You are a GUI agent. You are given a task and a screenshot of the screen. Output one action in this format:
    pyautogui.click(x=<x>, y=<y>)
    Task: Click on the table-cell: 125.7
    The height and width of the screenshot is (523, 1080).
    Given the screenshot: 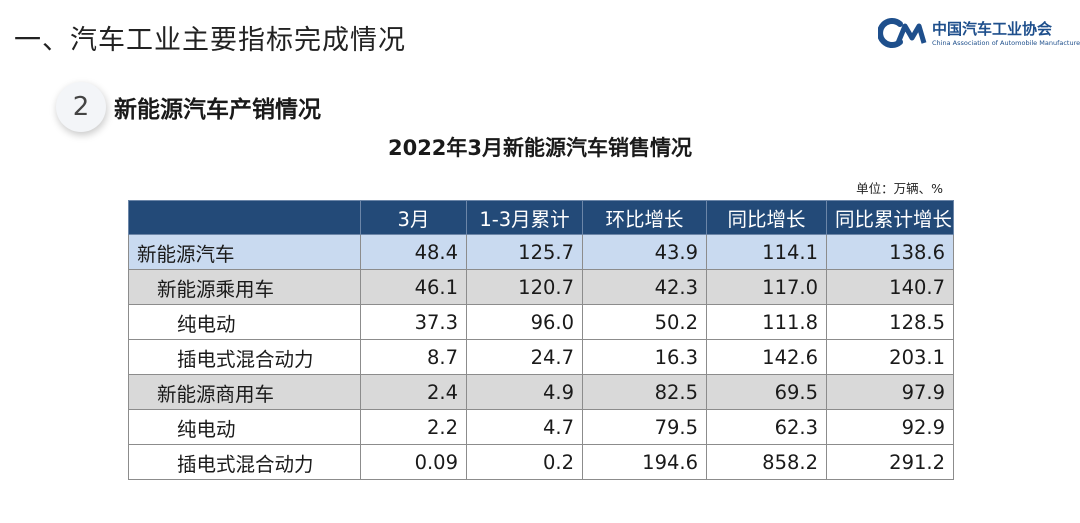 What is the action you would take?
    pyautogui.click(x=524, y=252)
    